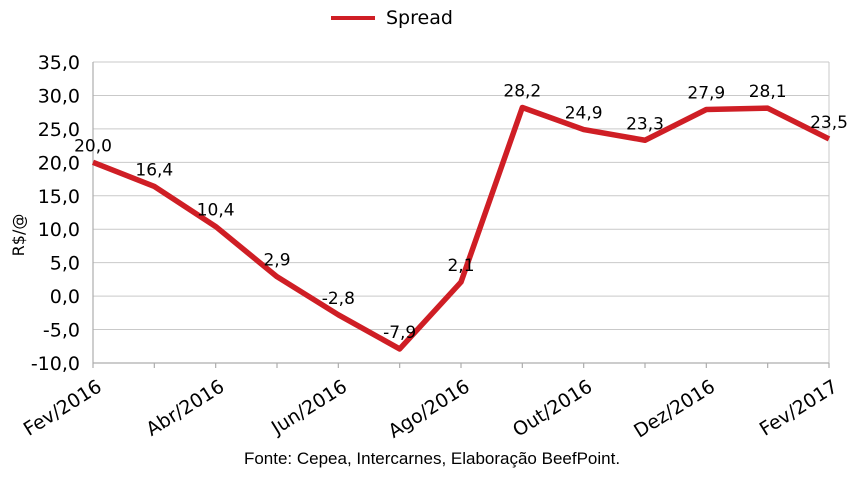 The height and width of the screenshot is (478, 864). Describe the element at coordinates (338, 299) in the screenshot. I see `data-point-label: -2,8` at that location.